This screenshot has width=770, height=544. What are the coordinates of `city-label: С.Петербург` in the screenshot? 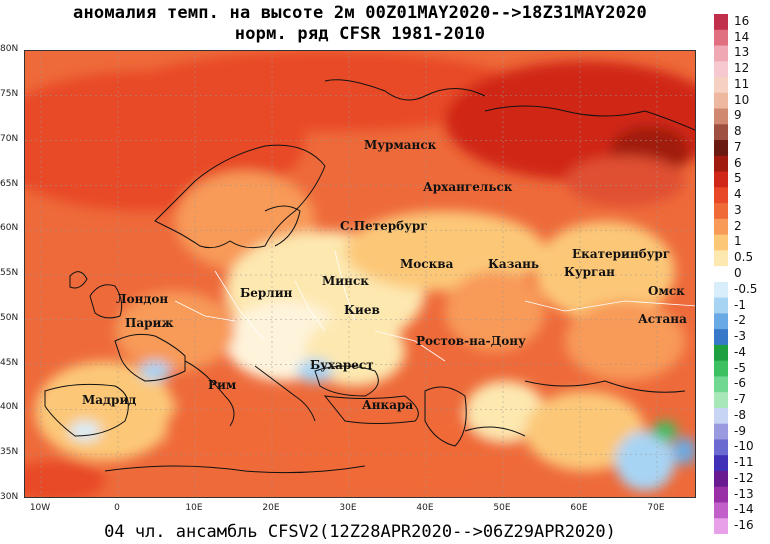 It's located at (384, 226).